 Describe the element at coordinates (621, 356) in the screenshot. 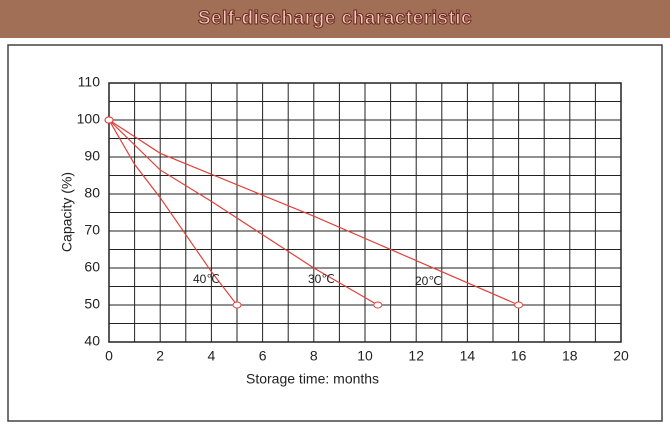

I see `x-tick-label: 20` at that location.